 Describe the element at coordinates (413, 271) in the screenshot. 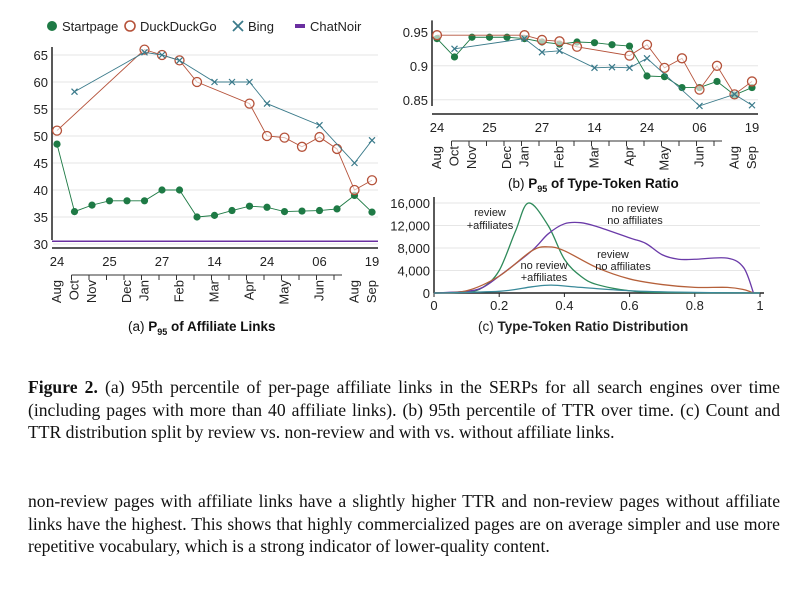

I see `y-tick-label: 4,000` at that location.